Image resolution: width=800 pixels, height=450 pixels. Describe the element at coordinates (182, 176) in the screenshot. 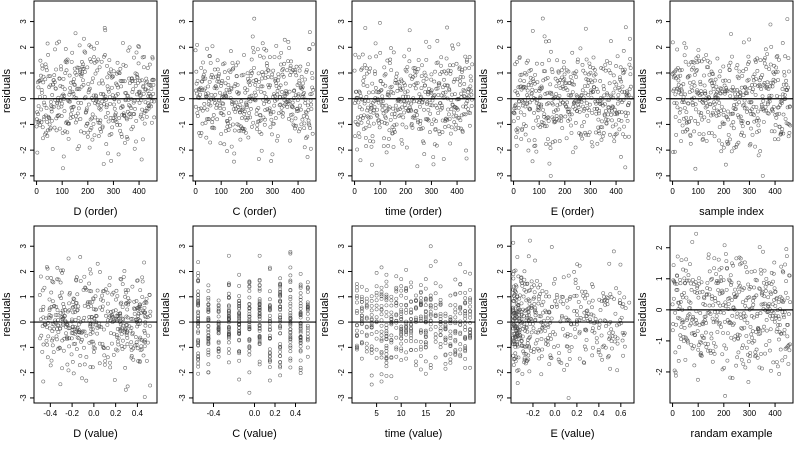

I see `y-tick-label: -3` at that location.